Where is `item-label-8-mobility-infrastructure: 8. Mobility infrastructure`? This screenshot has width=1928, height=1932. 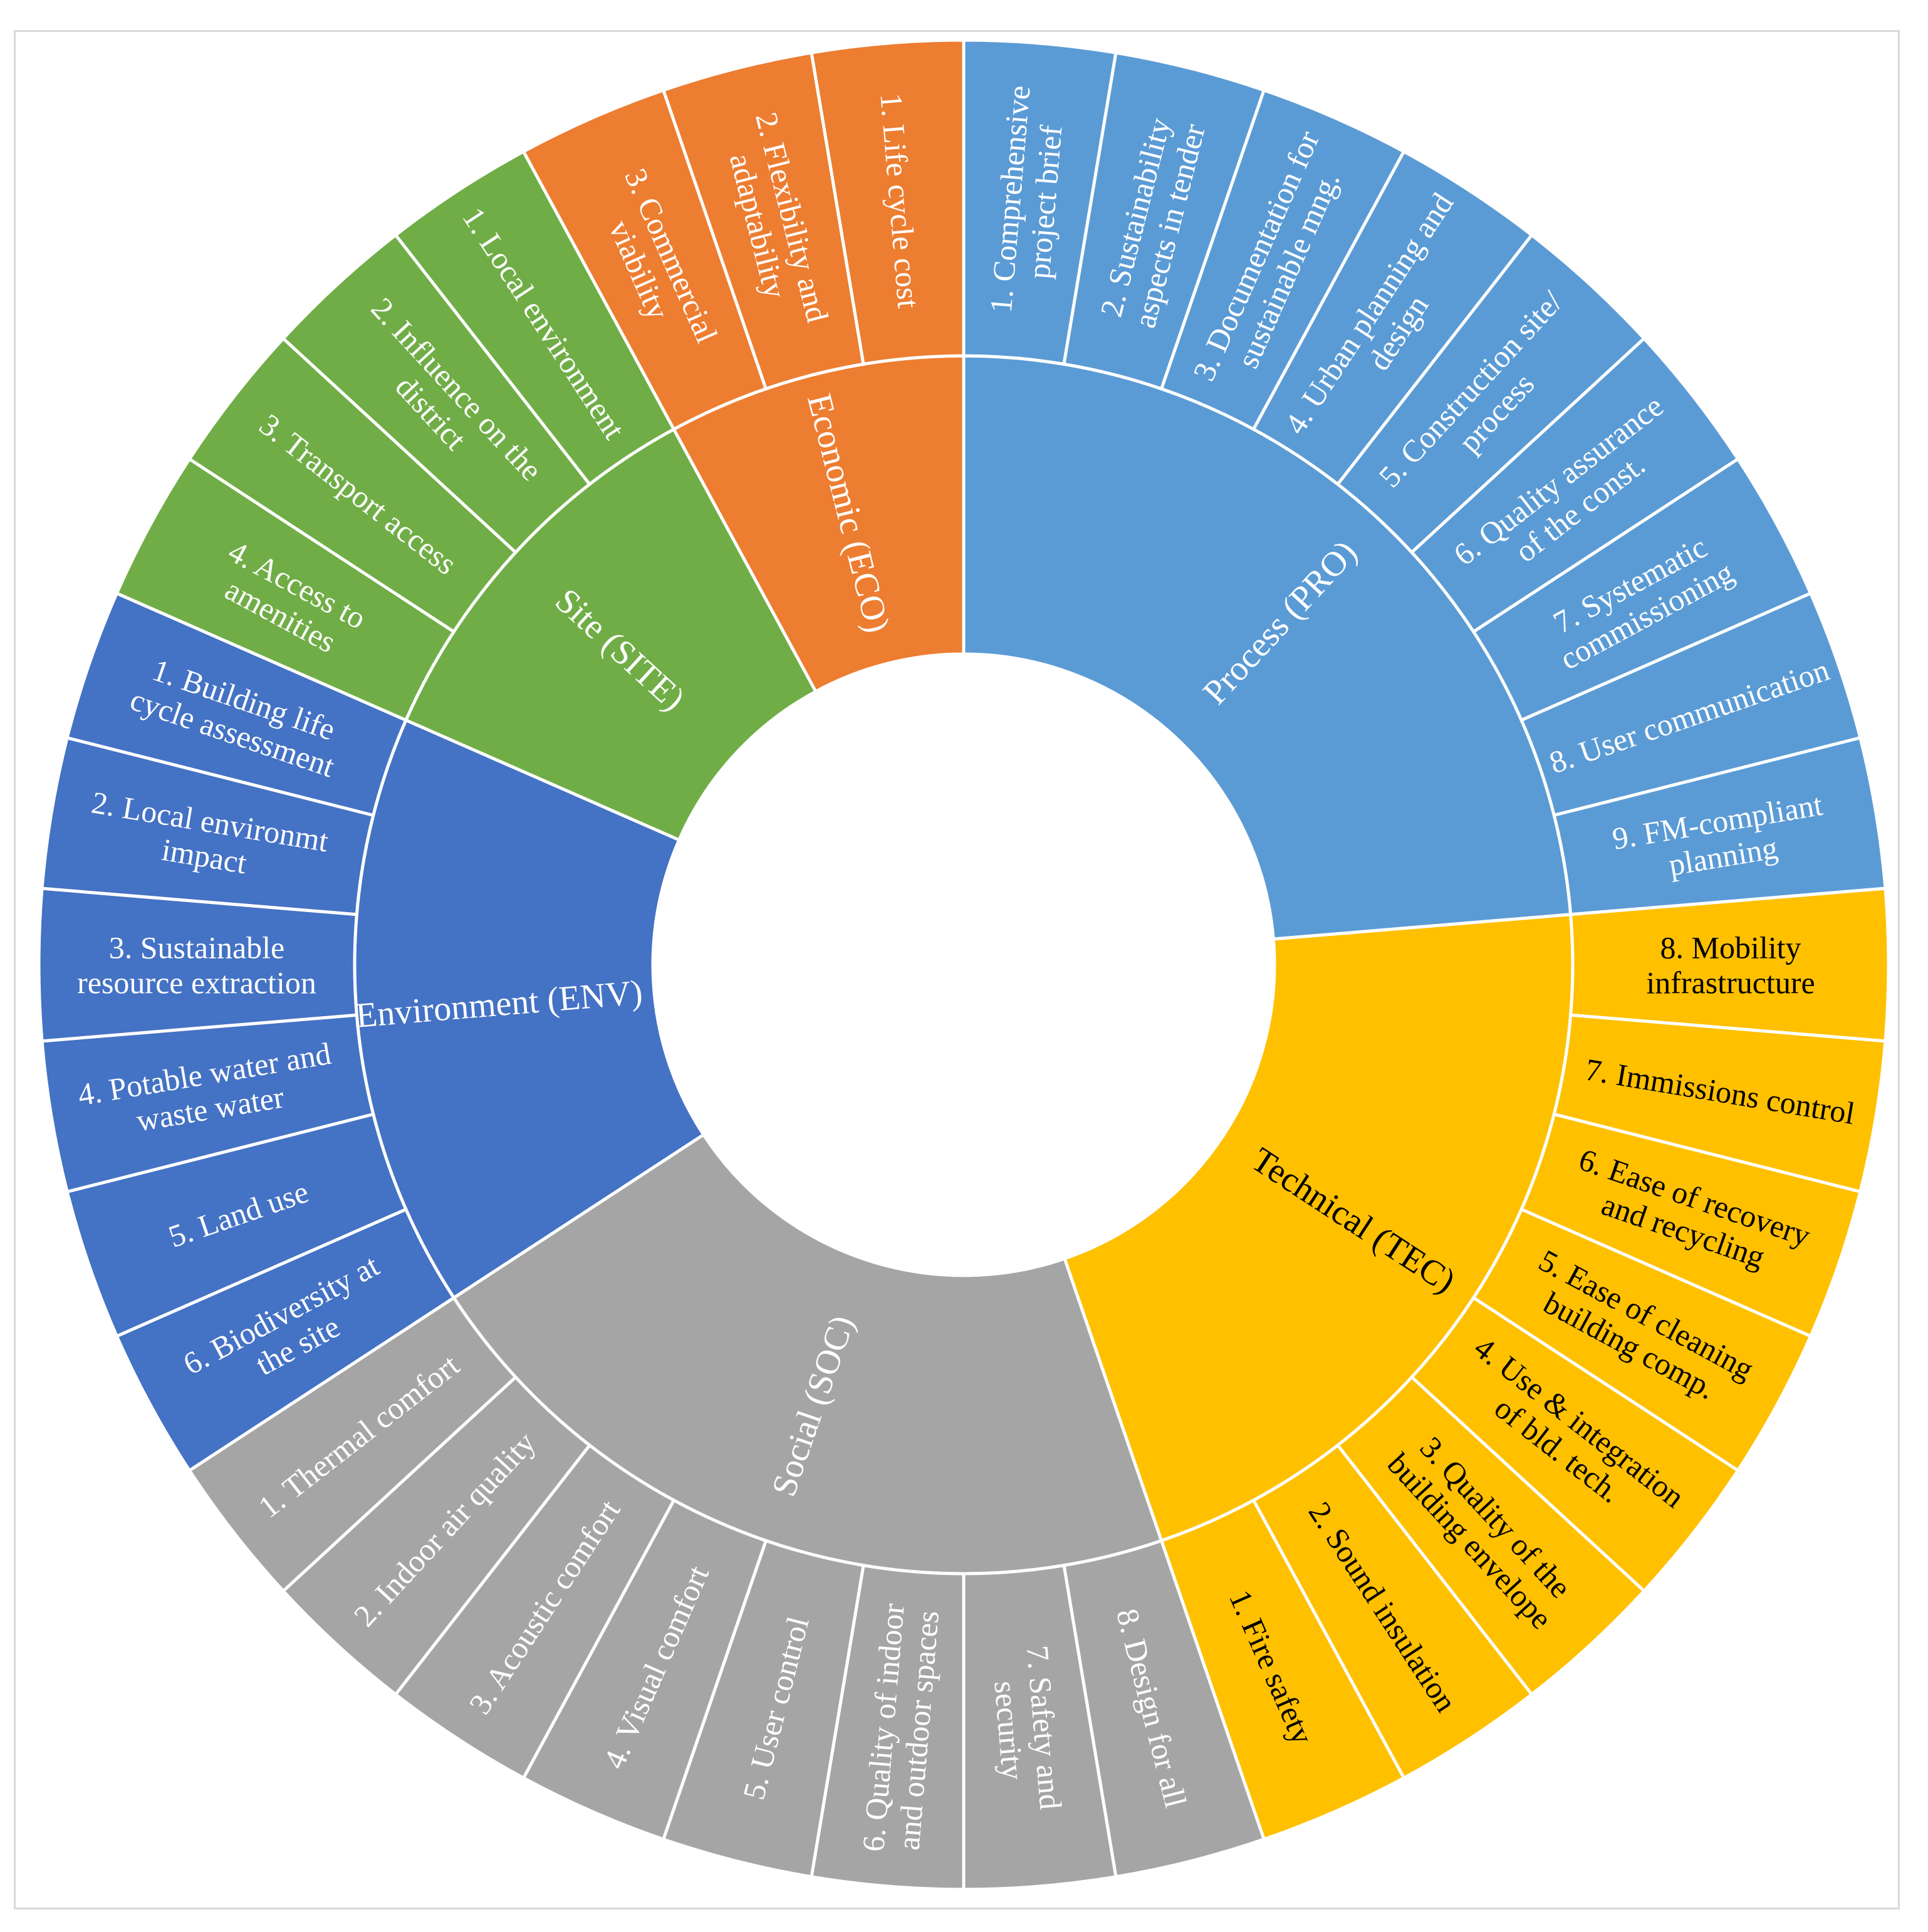 item-label-8-mobility-infrastructure: 8. Mobility infrastructure is located at coordinates (1730, 965).